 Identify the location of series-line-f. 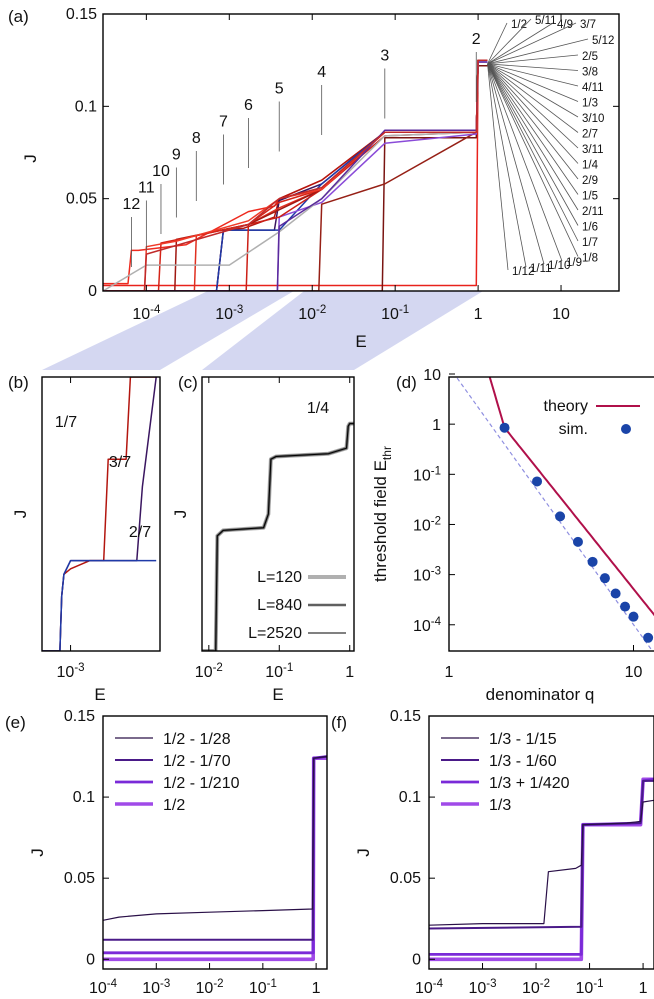
(541, 869).